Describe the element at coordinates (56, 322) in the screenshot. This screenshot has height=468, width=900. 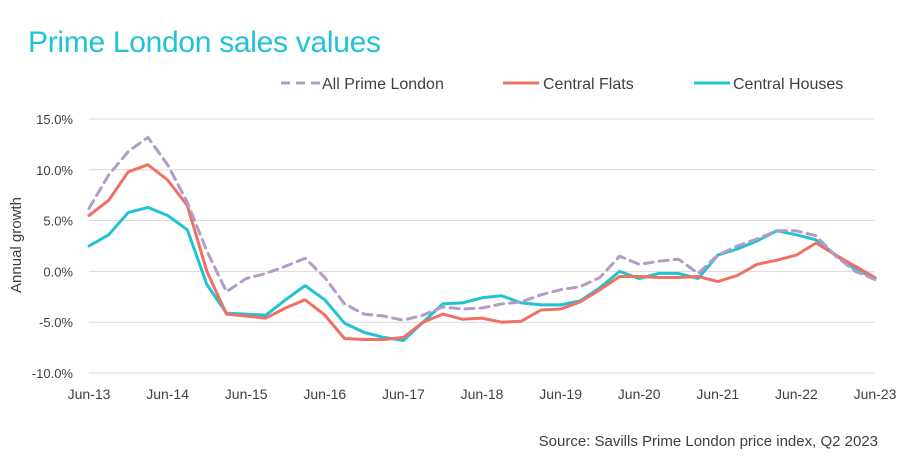
I see `y-tick-label: -5.0%` at that location.